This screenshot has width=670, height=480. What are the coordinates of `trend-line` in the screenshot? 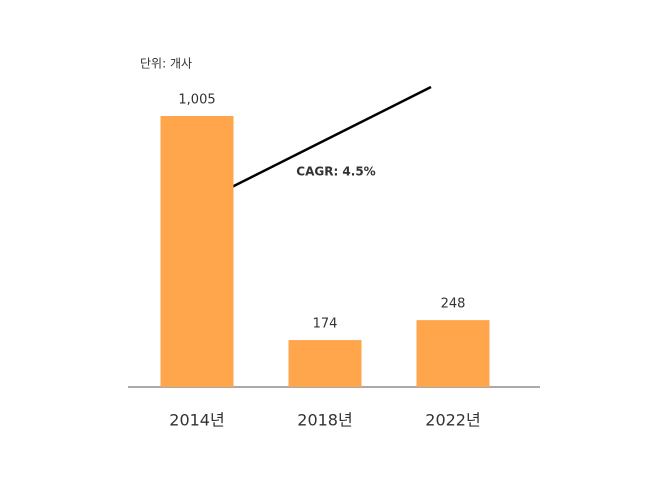 It's located at (313, 146).